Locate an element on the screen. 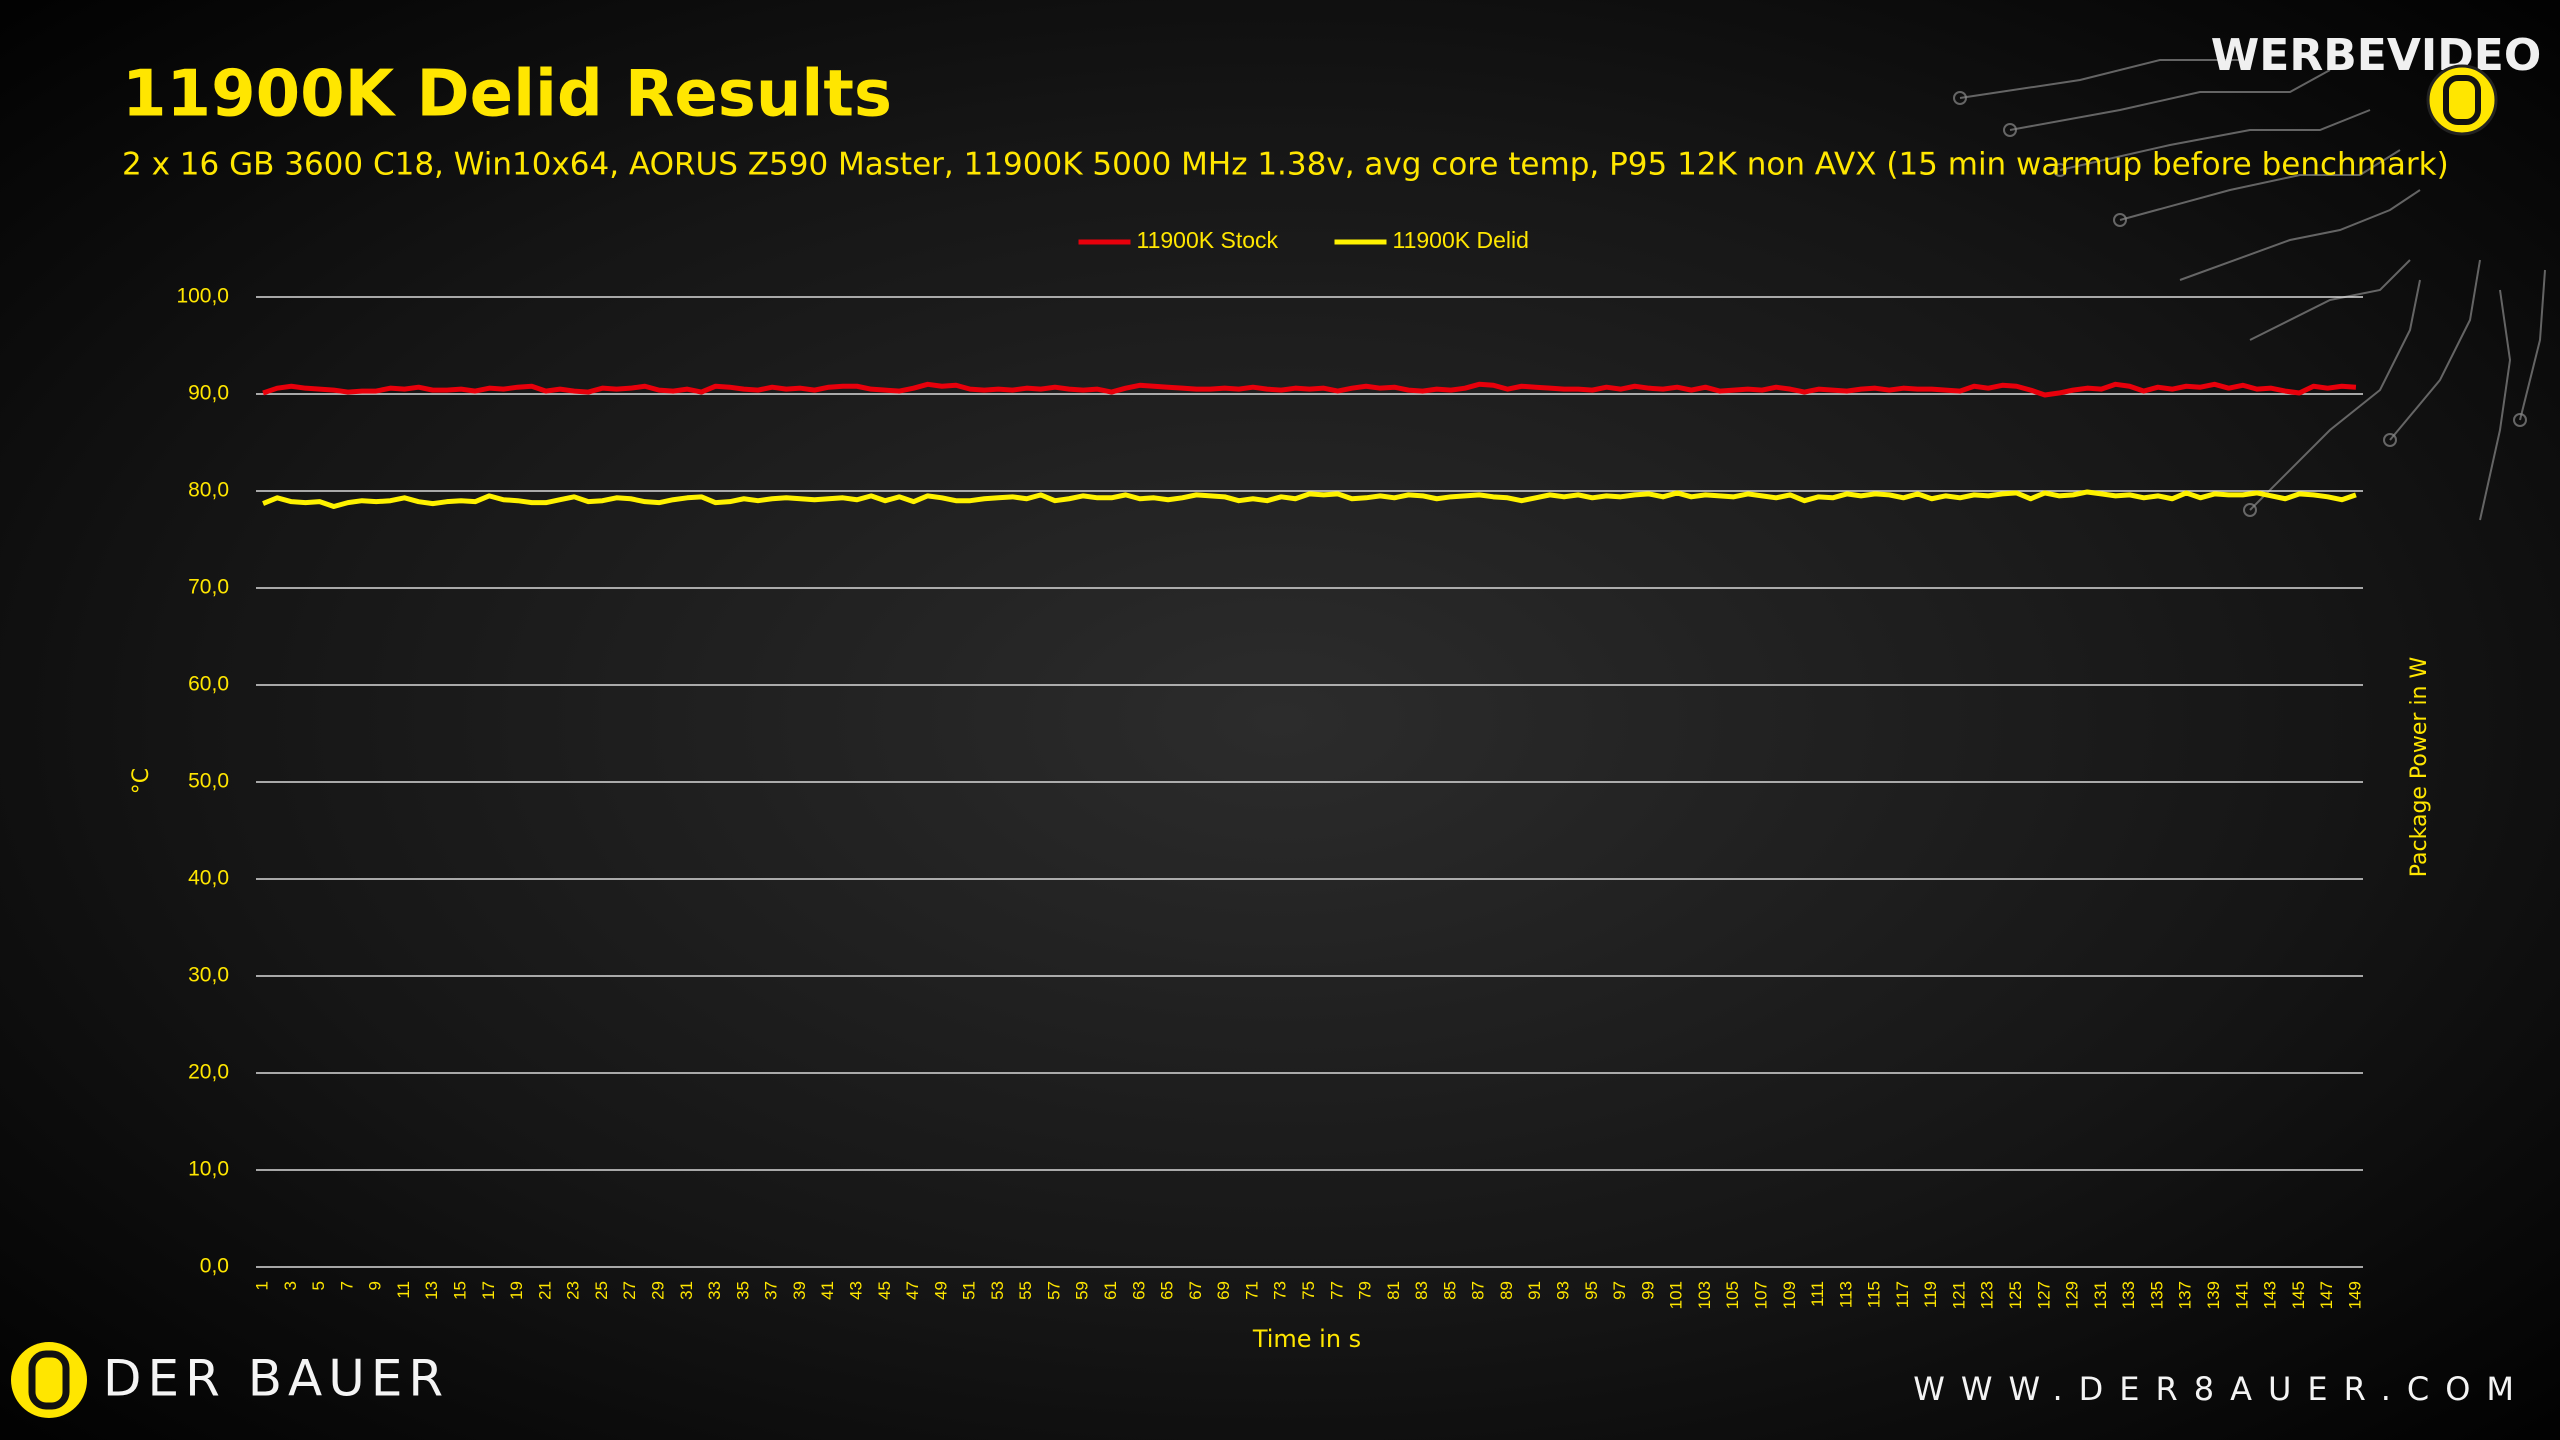 This screenshot has height=1440, width=2560. x-tick-label: 29 is located at coordinates (658, 1290).